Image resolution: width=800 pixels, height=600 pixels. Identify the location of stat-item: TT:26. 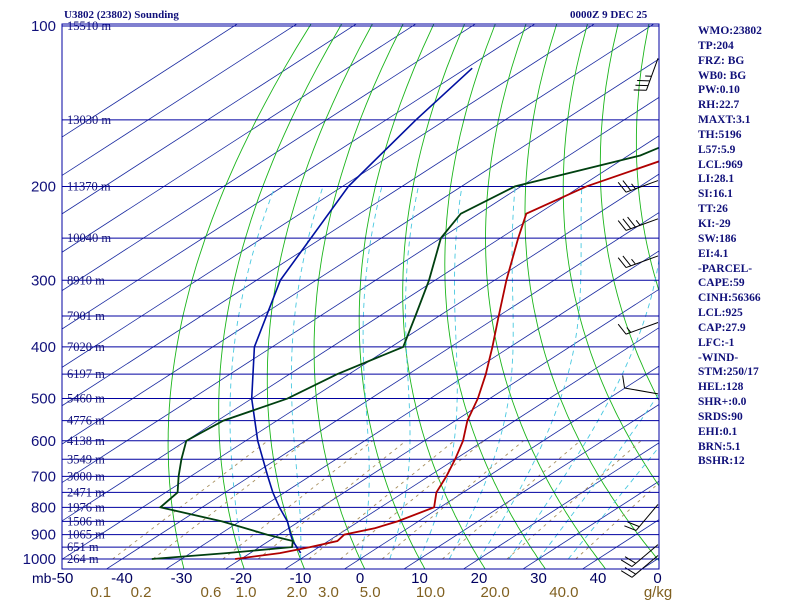
(713, 209).